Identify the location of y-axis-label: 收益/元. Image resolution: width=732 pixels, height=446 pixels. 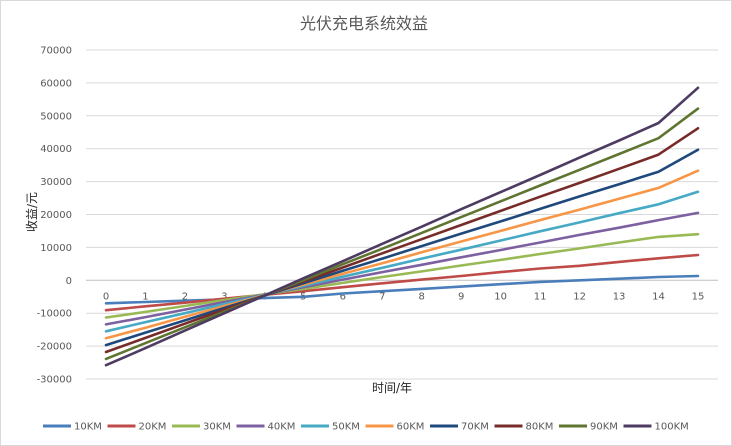
(32, 212).